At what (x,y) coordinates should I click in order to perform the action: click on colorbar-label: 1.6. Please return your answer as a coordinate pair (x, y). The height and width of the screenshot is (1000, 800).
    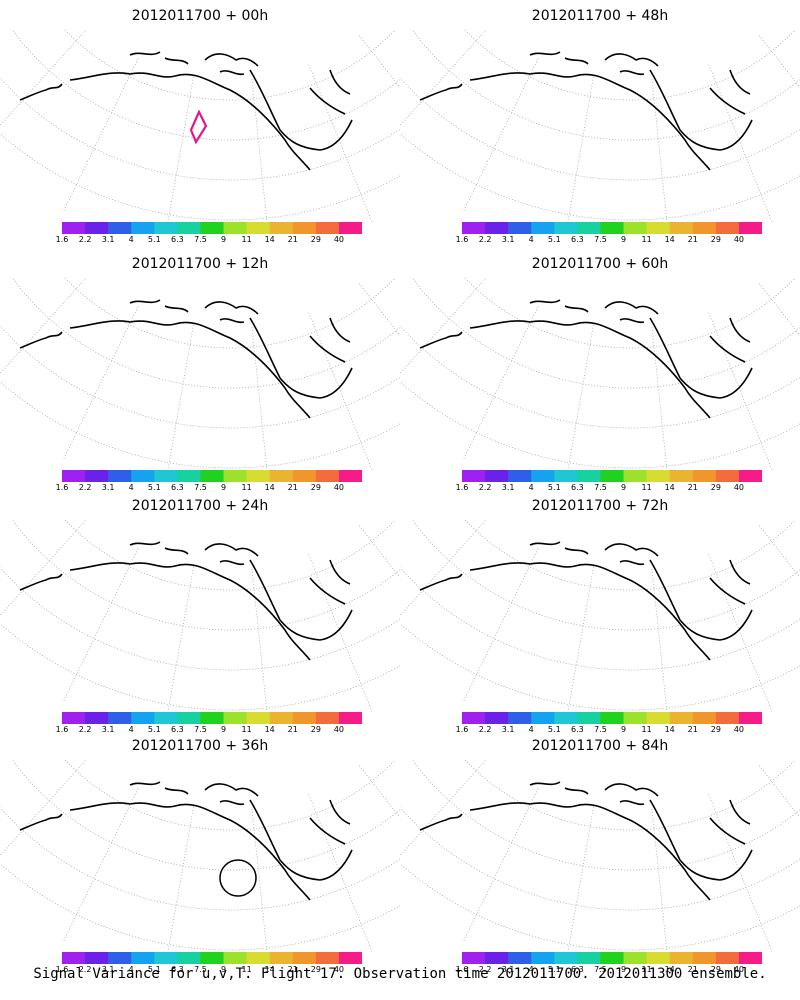
    Looking at the image, I should click on (462, 239).